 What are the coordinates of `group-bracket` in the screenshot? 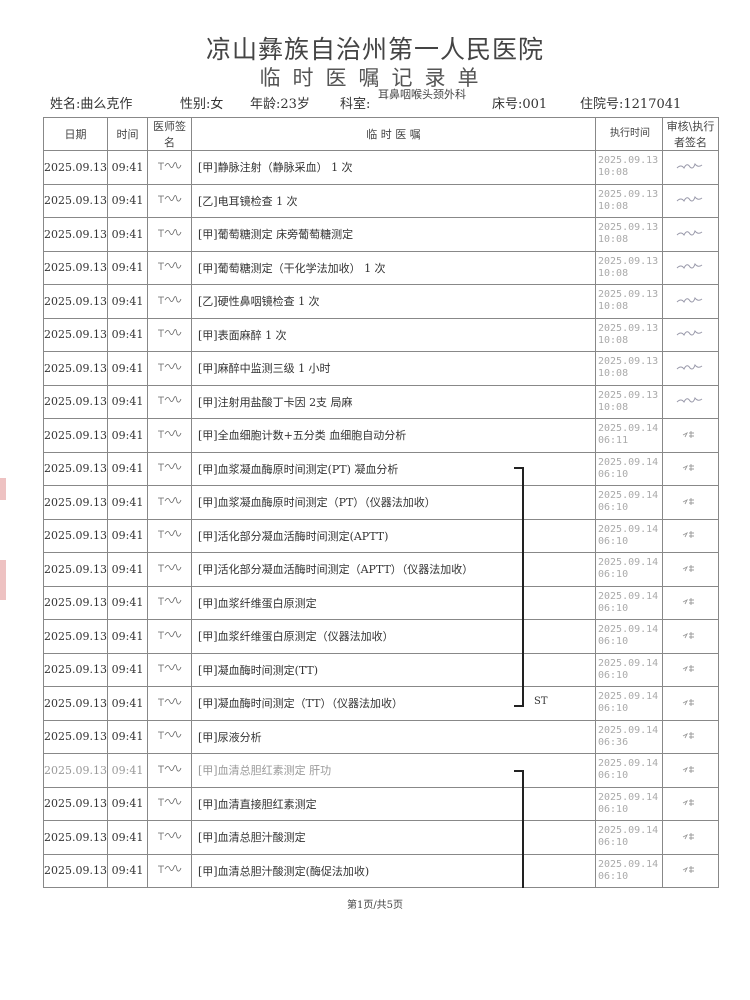 It's located at (519, 587).